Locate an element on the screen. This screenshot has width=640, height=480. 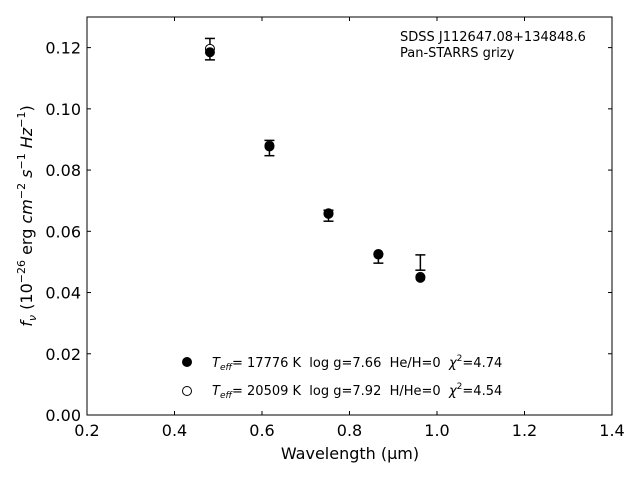
x-tick-label: 0.2 is located at coordinates (86, 430).